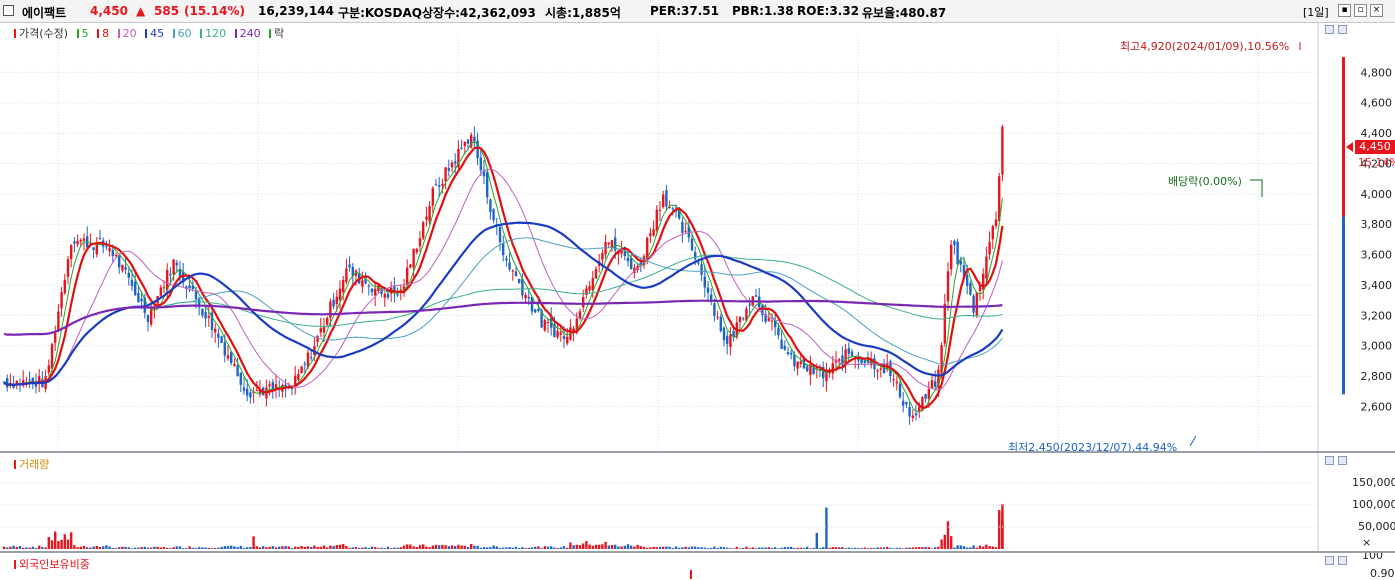  What do you see at coordinates (816, 540) in the screenshot?
I see `volume-spike` at bounding box center [816, 540].